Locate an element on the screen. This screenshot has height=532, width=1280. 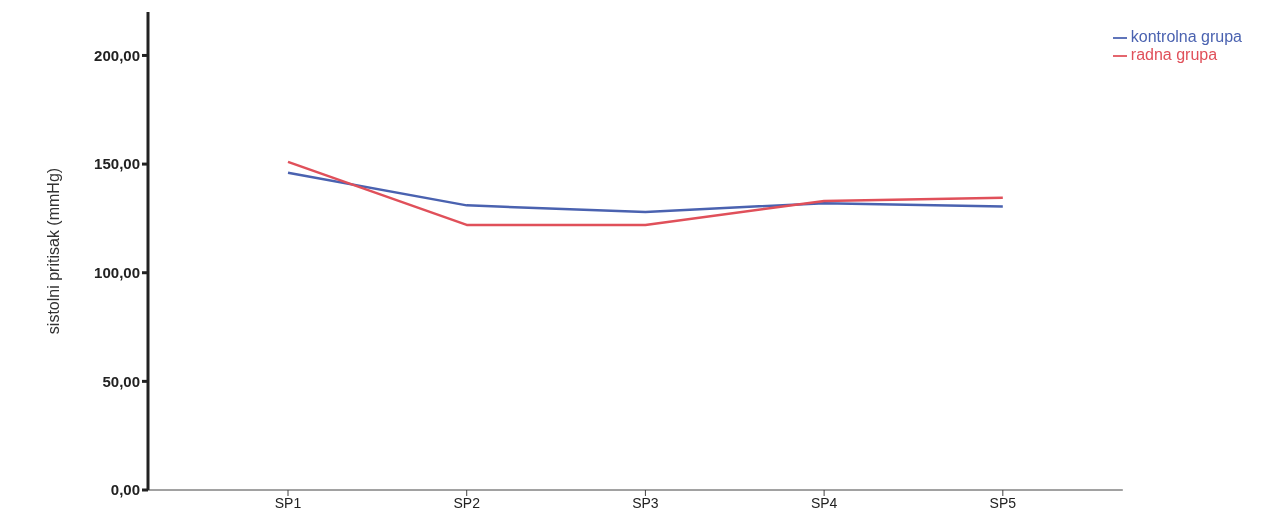
x-tick-label: SP4 is located at coordinates (824, 502).